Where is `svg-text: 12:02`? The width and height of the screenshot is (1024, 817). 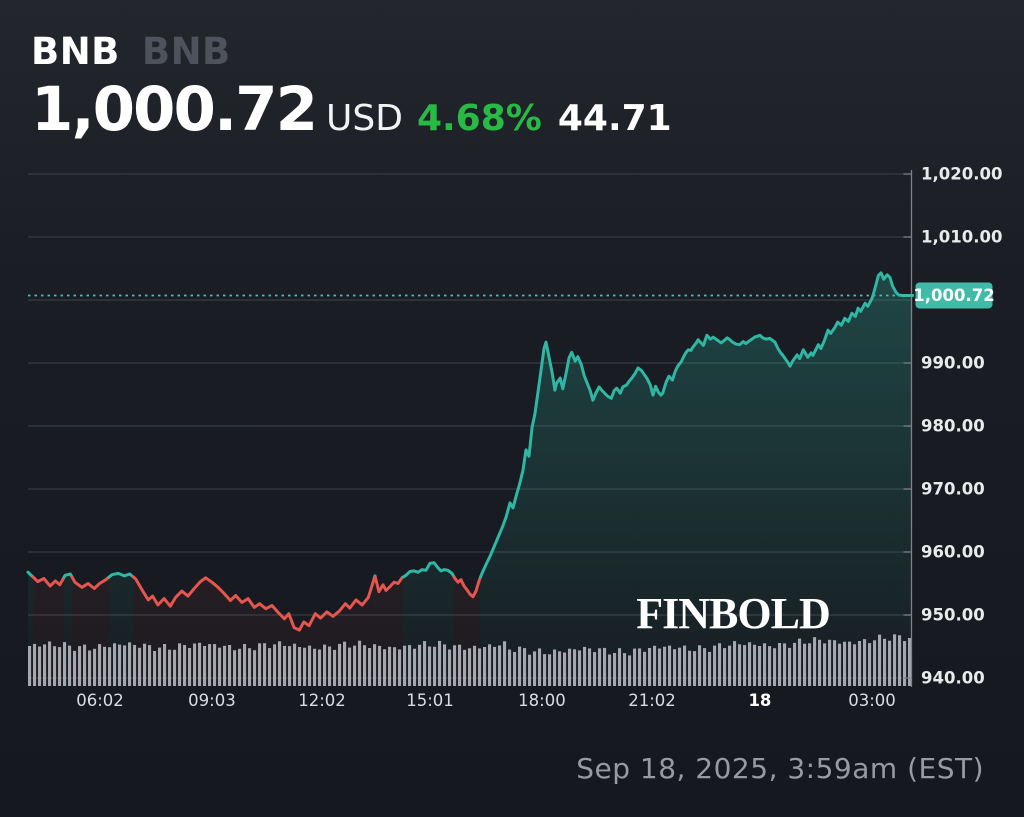 svg-text: 12:02 is located at coordinates (322, 700).